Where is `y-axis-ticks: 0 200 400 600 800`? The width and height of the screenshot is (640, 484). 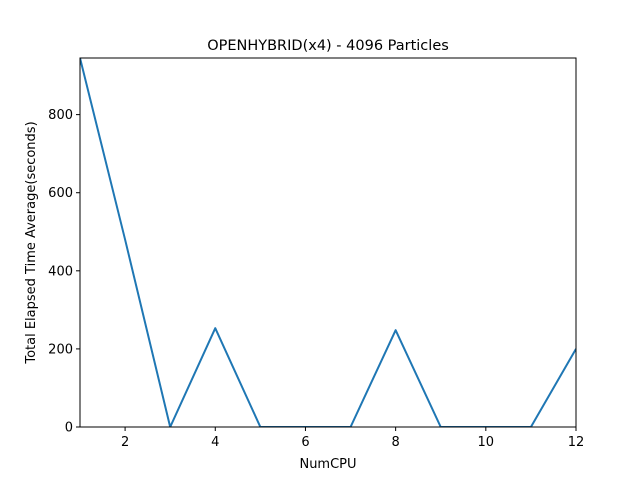
y-axis-ticks: 0 200 400 600 800 is located at coordinates (64, 272).